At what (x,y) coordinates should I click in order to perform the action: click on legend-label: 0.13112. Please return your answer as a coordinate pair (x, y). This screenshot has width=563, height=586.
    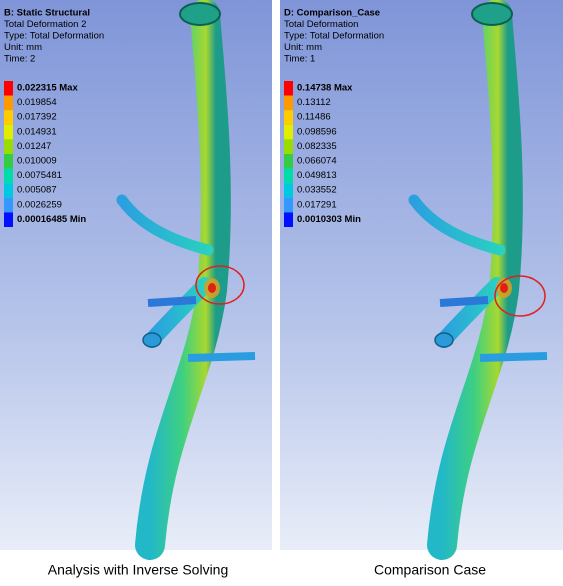
    Looking at the image, I should click on (314, 102).